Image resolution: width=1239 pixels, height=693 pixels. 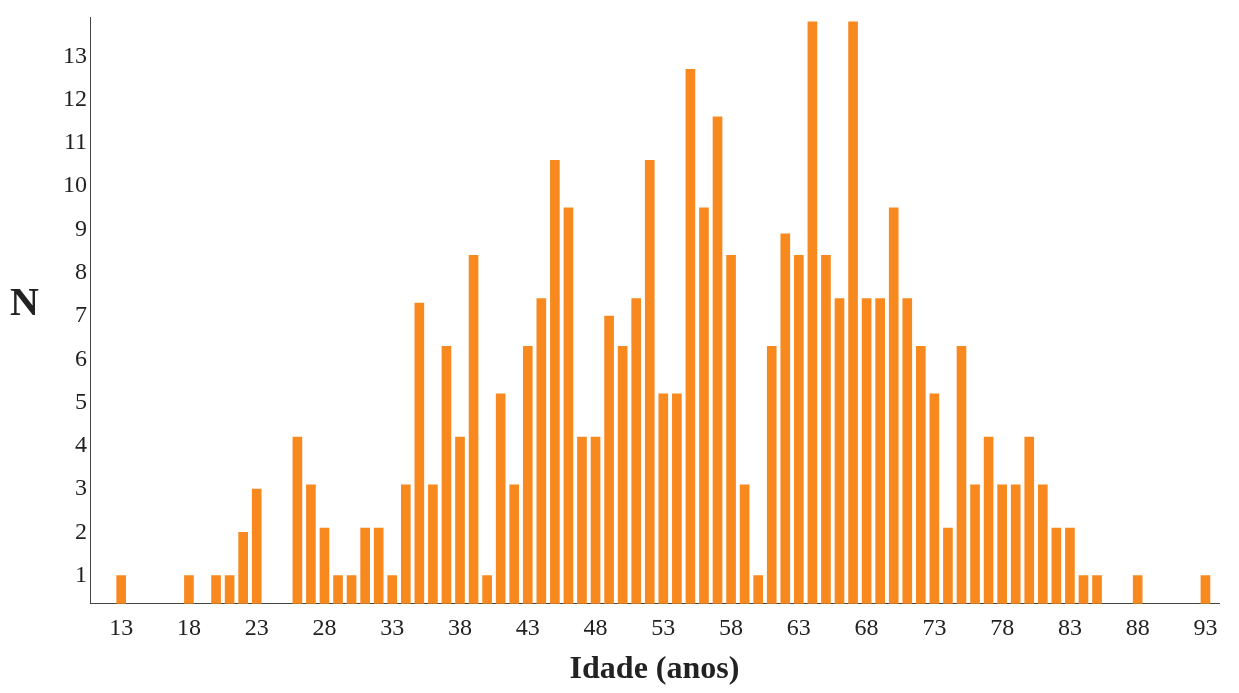 I want to click on y-tick-label: 7, so click(x=81, y=314).